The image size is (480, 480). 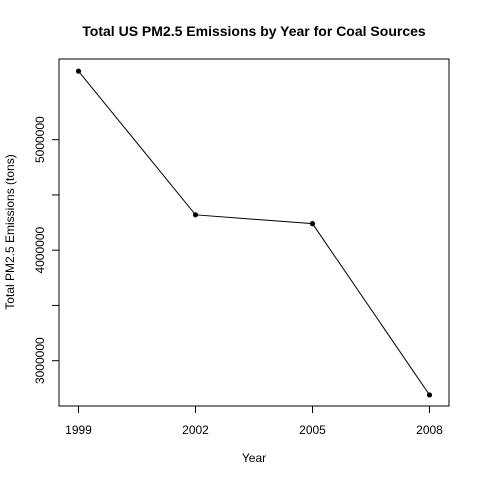 I want to click on y-axis: 3000000 4000000 5000000, so click(x=46, y=250).